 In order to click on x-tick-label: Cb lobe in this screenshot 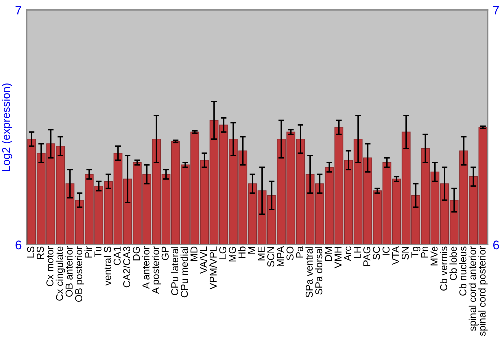, I will do `click(454, 263)`.